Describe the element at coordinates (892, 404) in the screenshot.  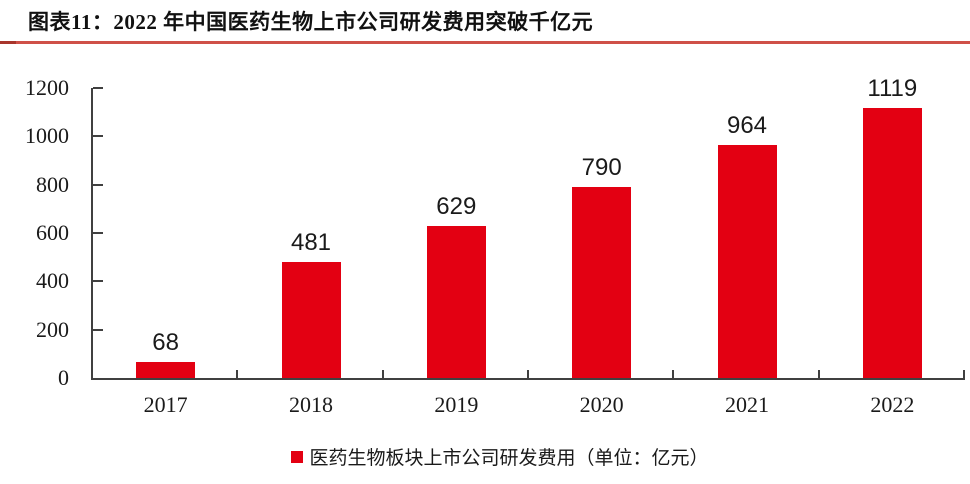
I see `x-tick-label-2022: 2022` at that location.